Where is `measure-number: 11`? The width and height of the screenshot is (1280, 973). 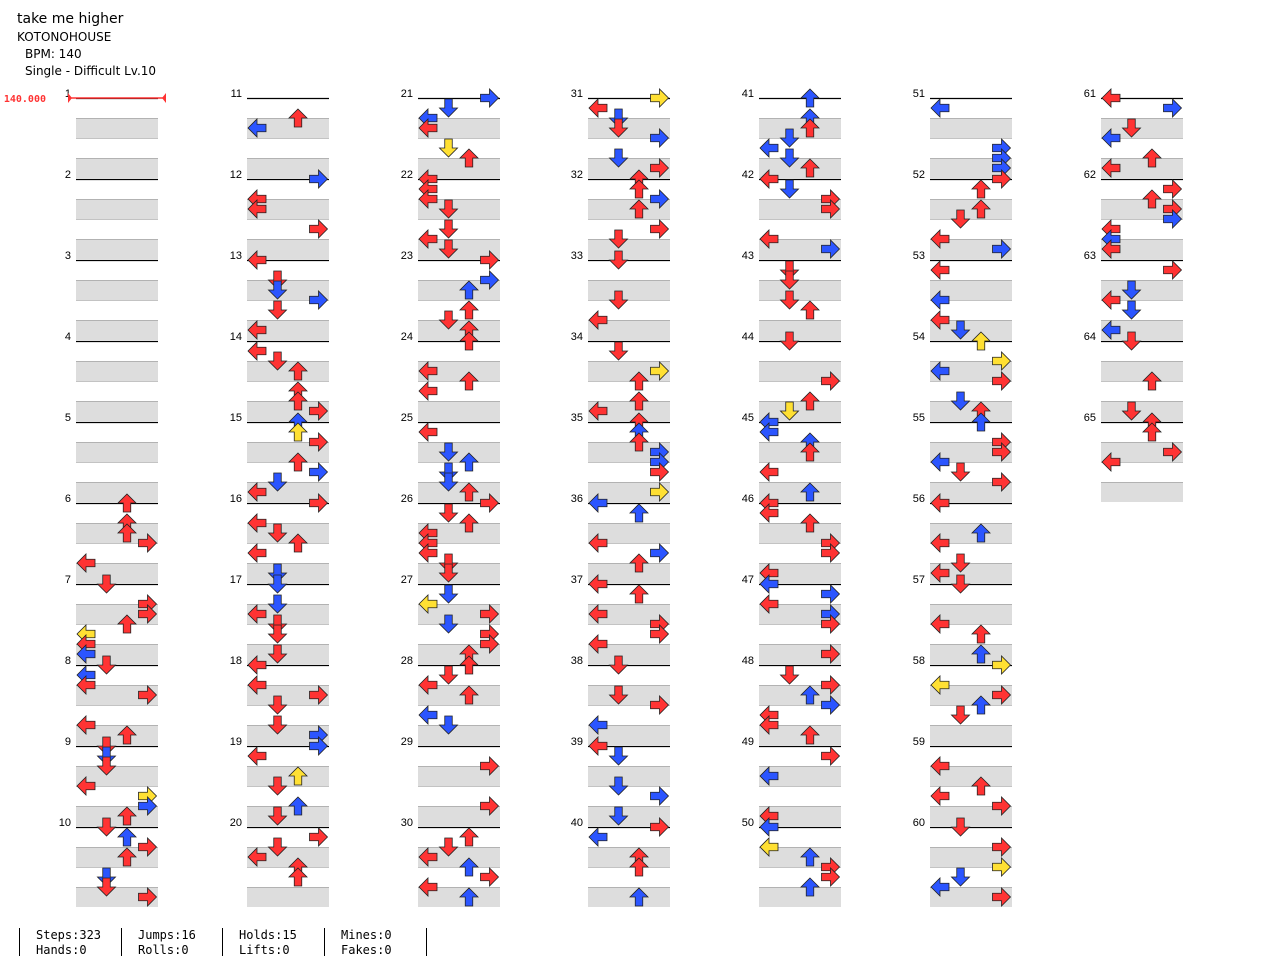 measure-number: 11 is located at coordinates (236, 94).